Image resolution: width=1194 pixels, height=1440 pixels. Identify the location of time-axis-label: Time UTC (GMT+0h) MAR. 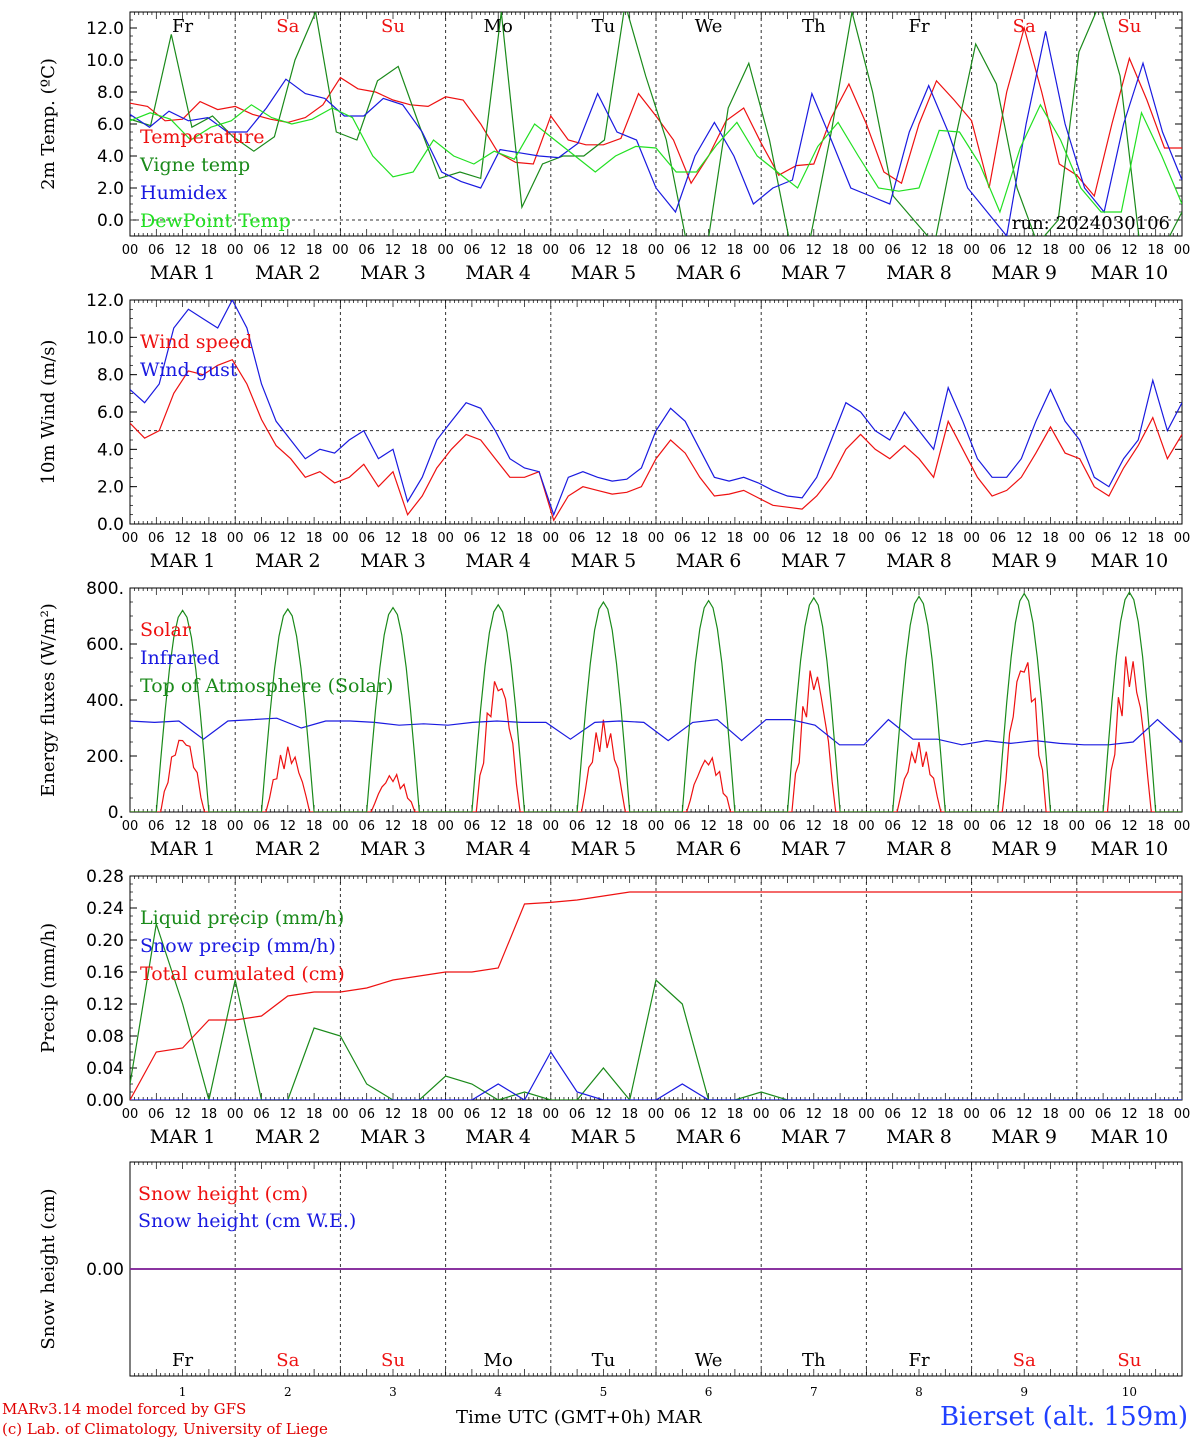
(579, 1417).